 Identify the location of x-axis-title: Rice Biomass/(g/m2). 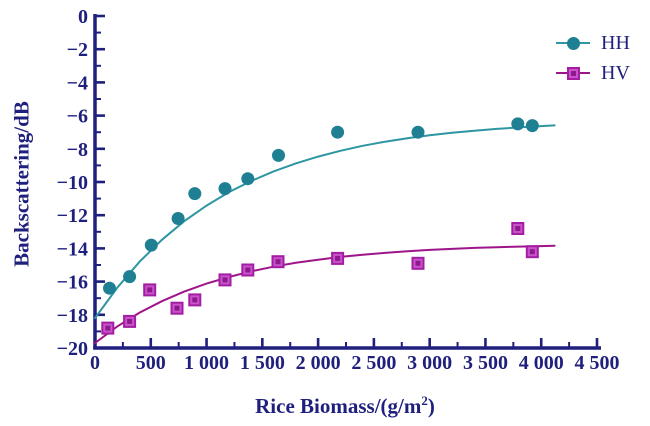
(345, 405).